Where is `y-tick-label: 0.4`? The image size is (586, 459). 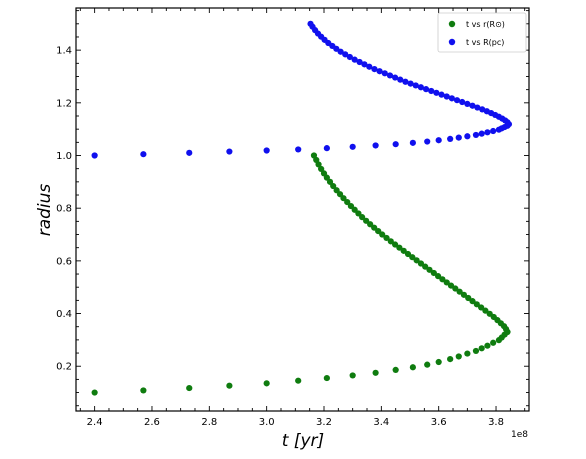 y-tick-label: 0.4 is located at coordinates (64, 314).